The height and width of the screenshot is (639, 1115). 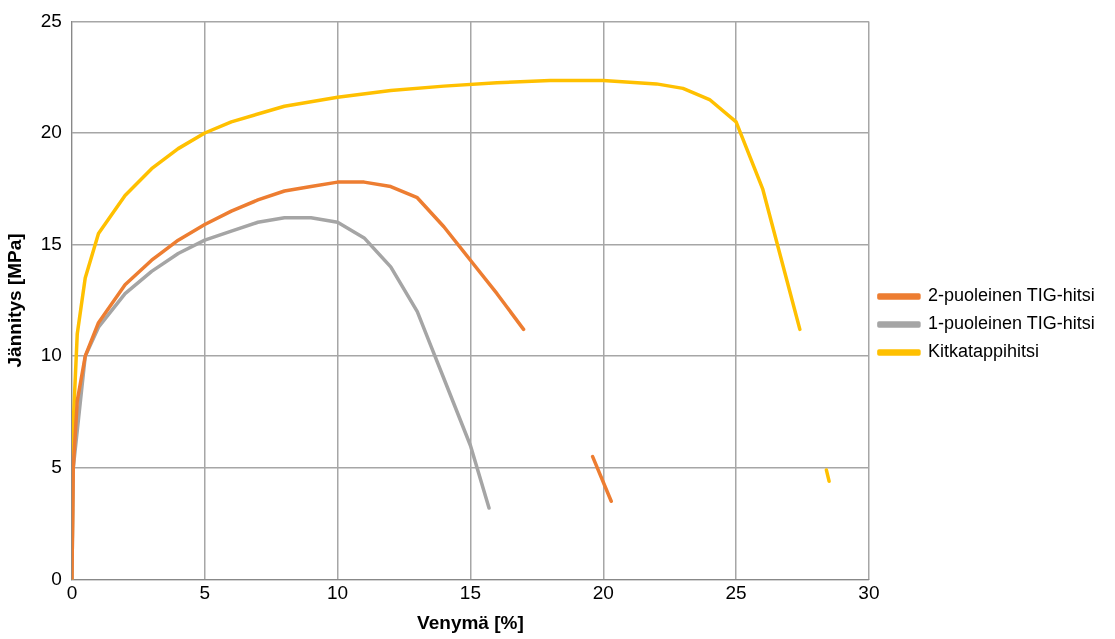 I want to click on x-tick-label: 20, so click(x=603, y=593).